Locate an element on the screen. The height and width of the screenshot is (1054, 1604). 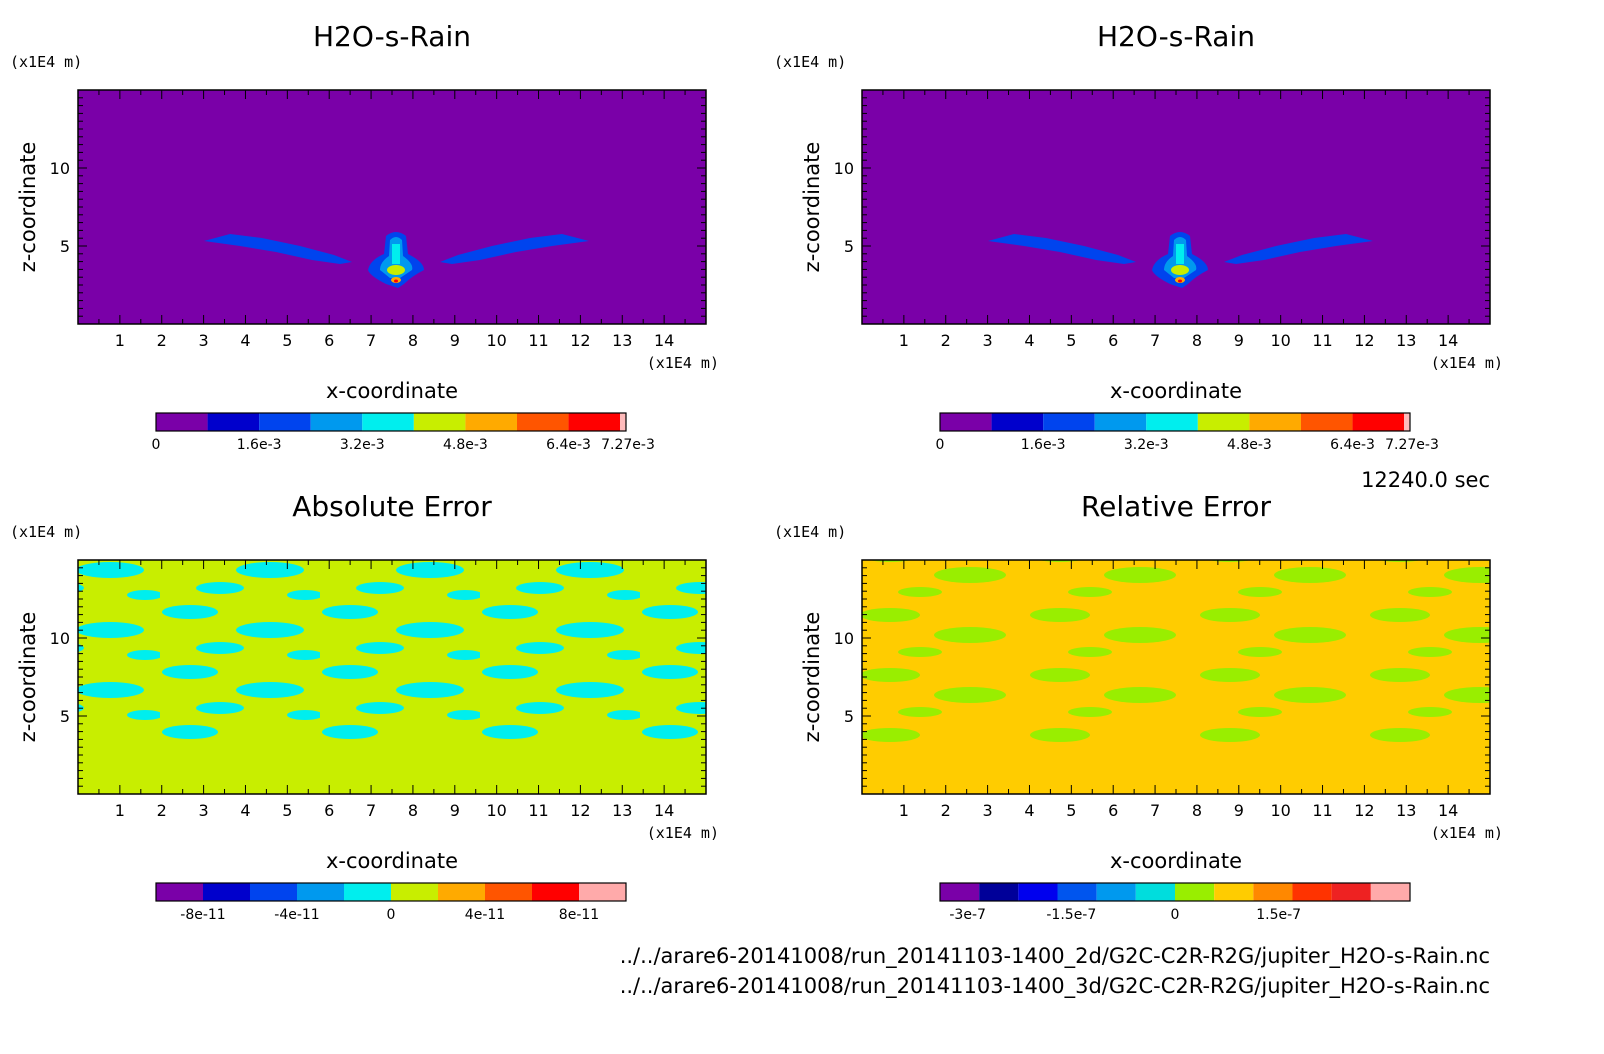
core-peak is located at coordinates (1180, 270).